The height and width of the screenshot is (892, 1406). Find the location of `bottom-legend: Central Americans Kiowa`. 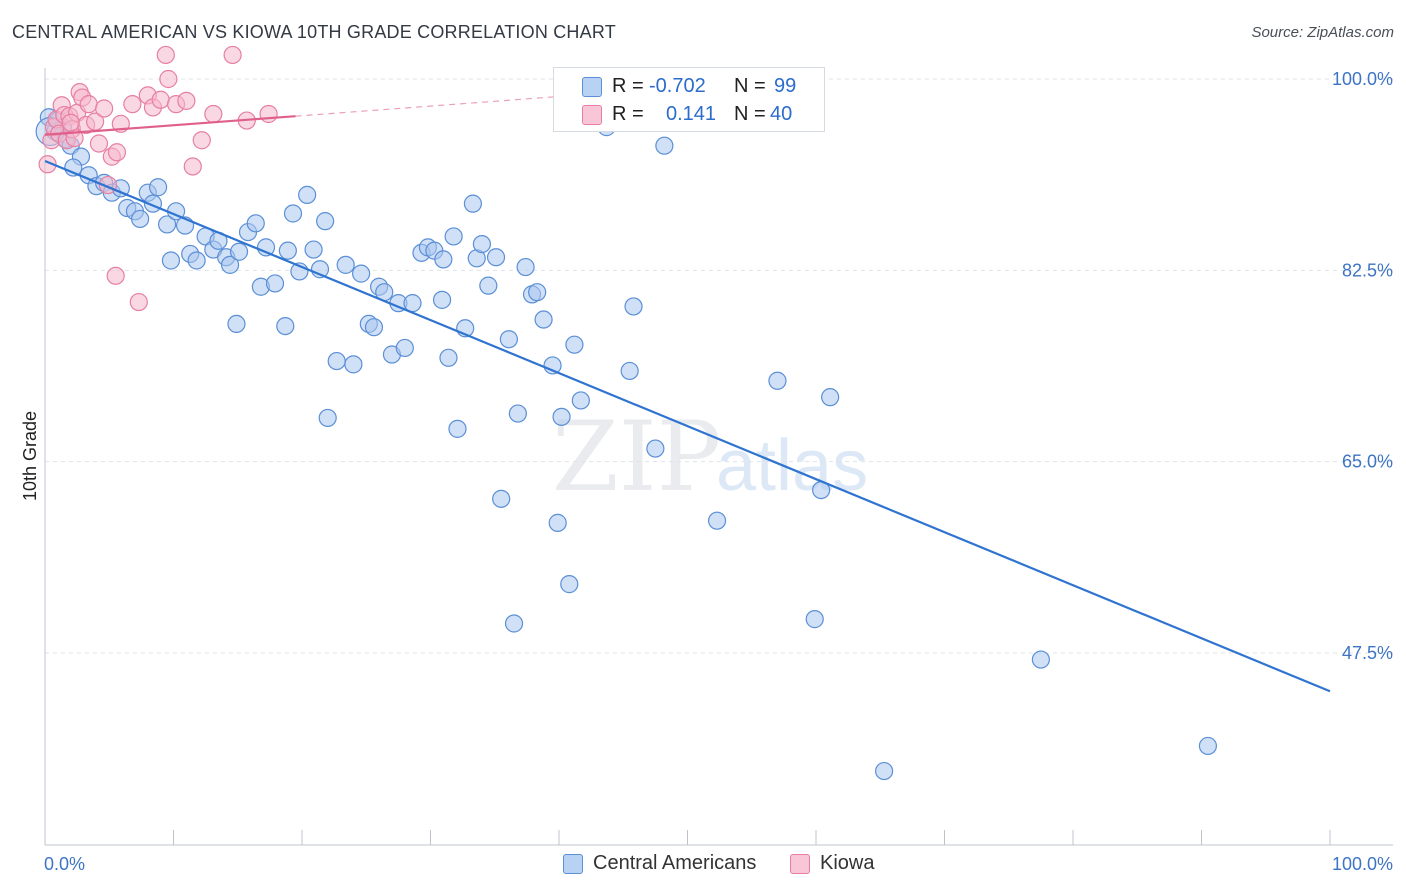

bottom-legend: Central Americans Kiowa is located at coordinates (703, 865).